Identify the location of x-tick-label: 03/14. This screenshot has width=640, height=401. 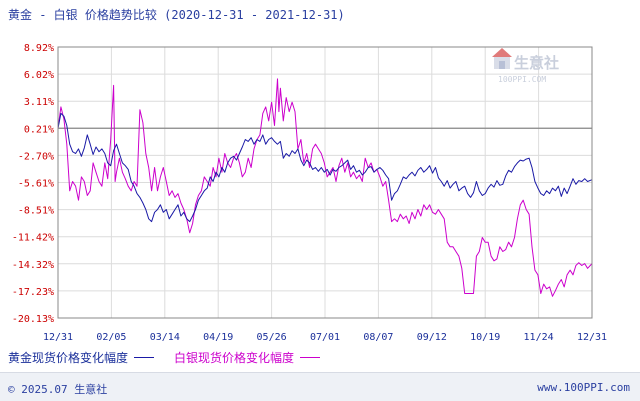
(165, 337).